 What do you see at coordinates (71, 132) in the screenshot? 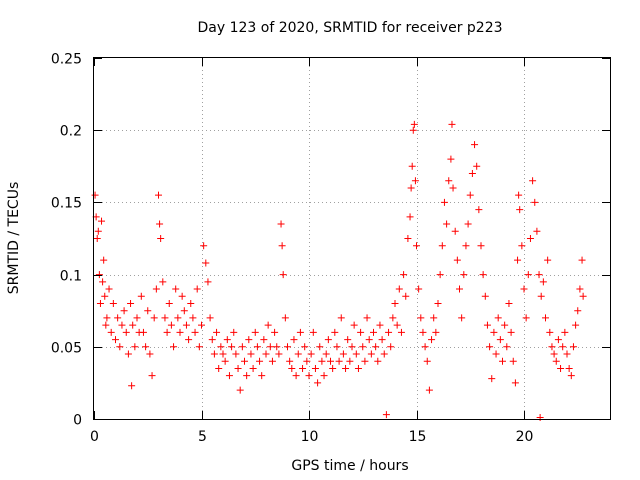
I see `y-tick-label: 0.2` at bounding box center [71, 132].